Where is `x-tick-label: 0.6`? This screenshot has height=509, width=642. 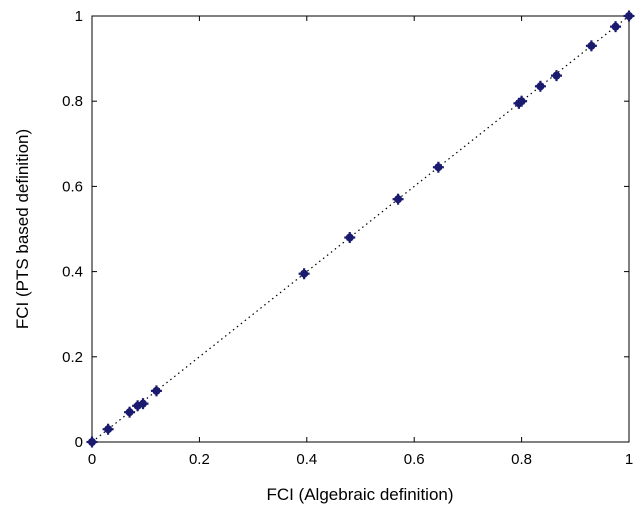
x-tick-label: 0.6 is located at coordinates (414, 459).